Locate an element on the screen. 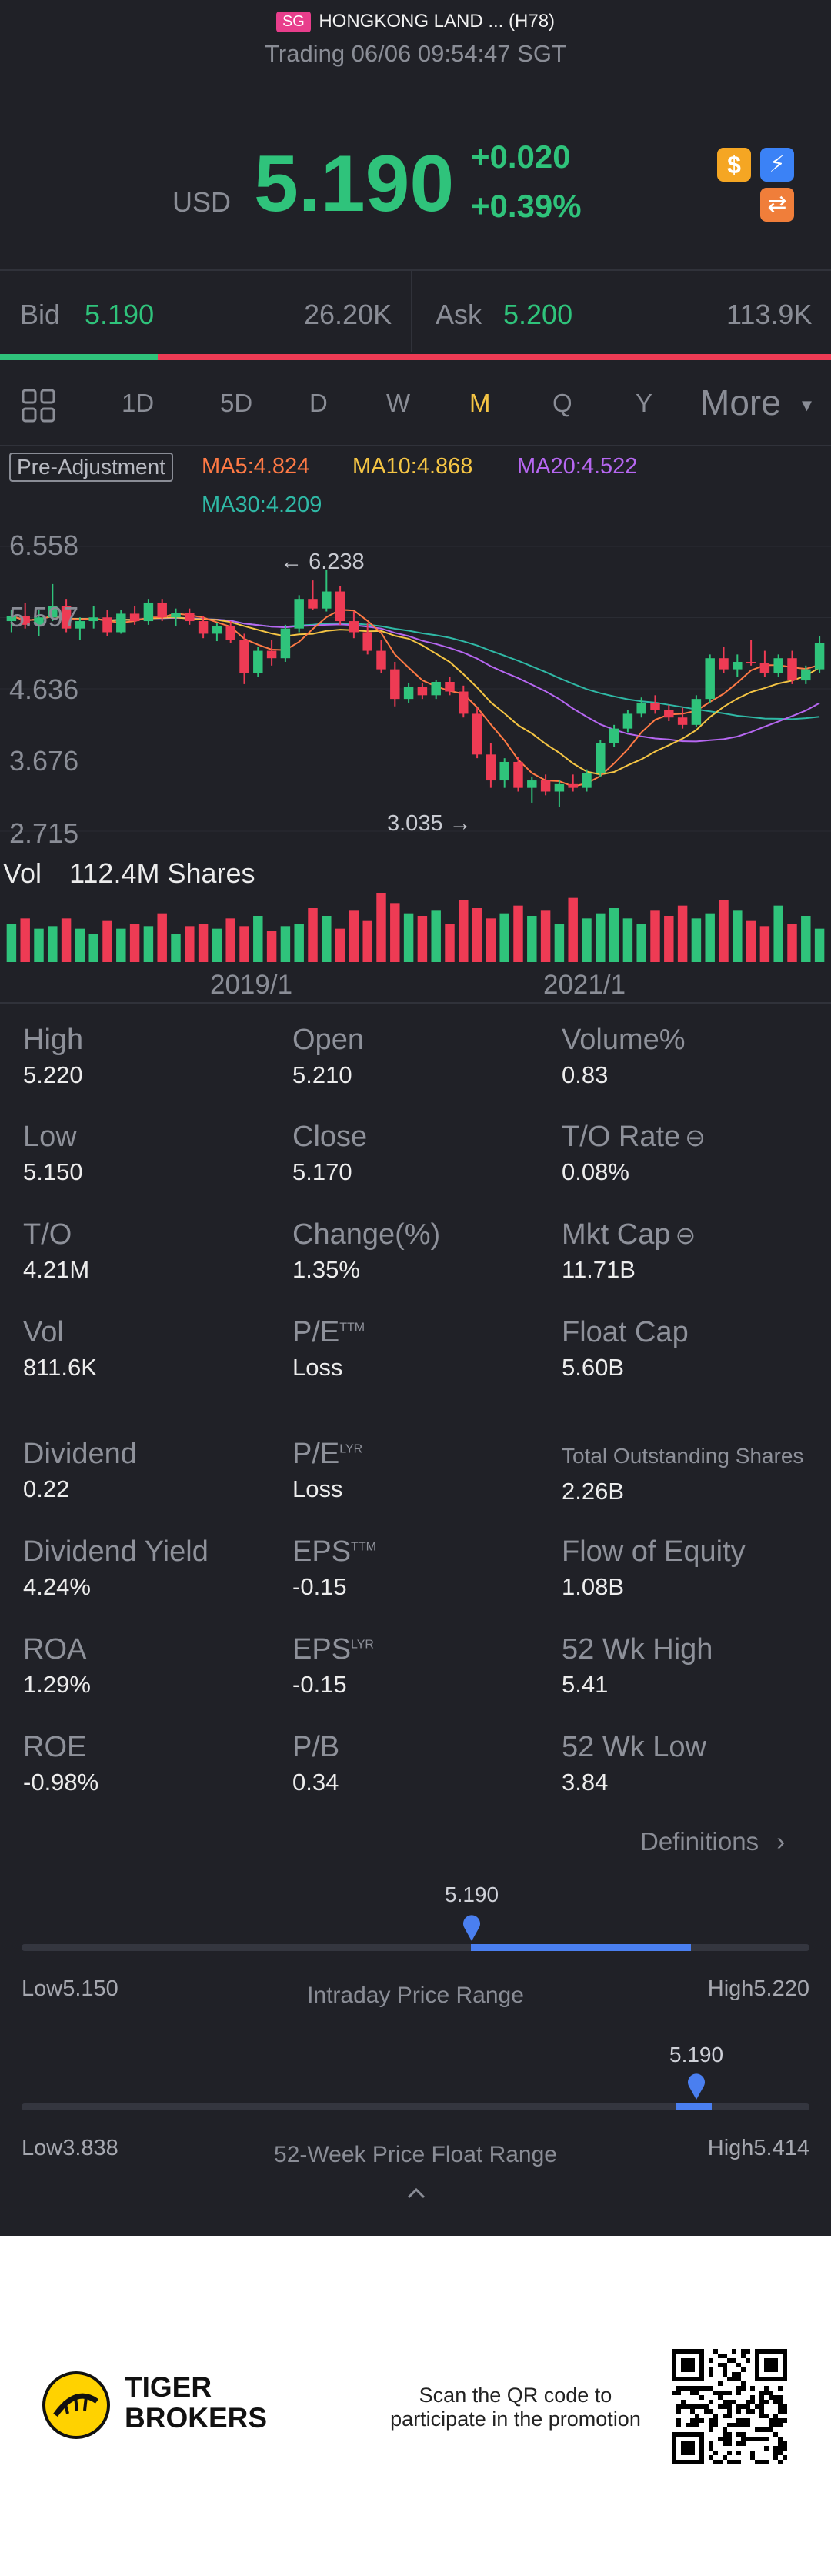 Image resolution: width=831 pixels, height=2576 pixels. tab-more: More ▼ is located at coordinates (758, 402).